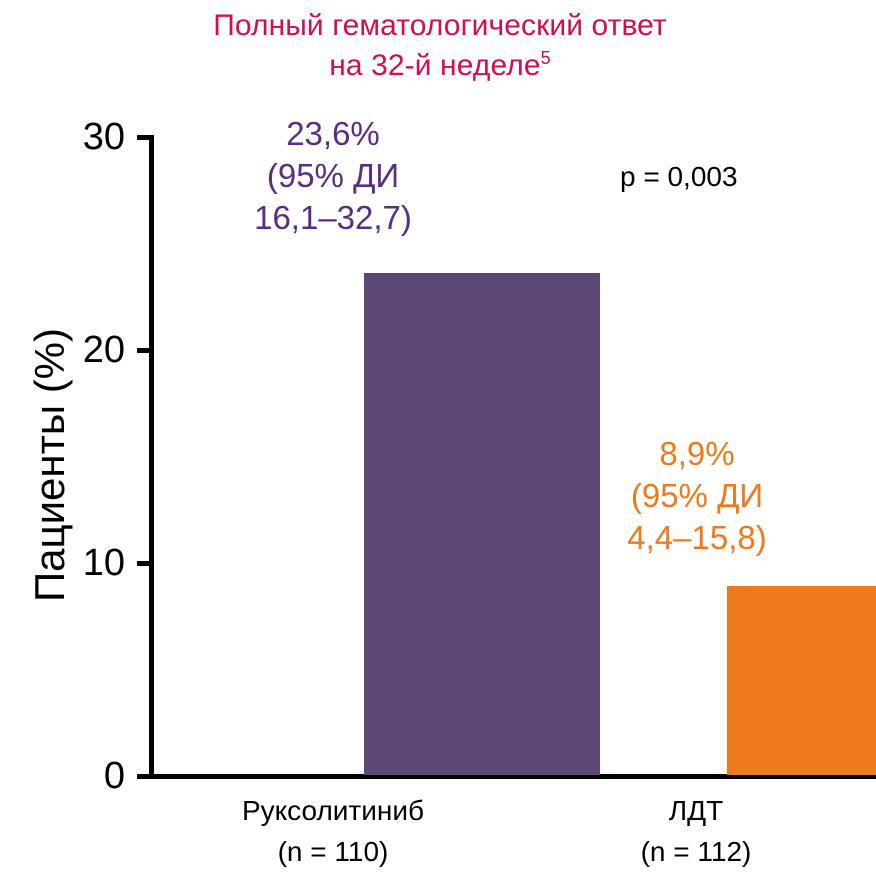  I want to click on p-value-annotation: p = 0,003, so click(679, 176).